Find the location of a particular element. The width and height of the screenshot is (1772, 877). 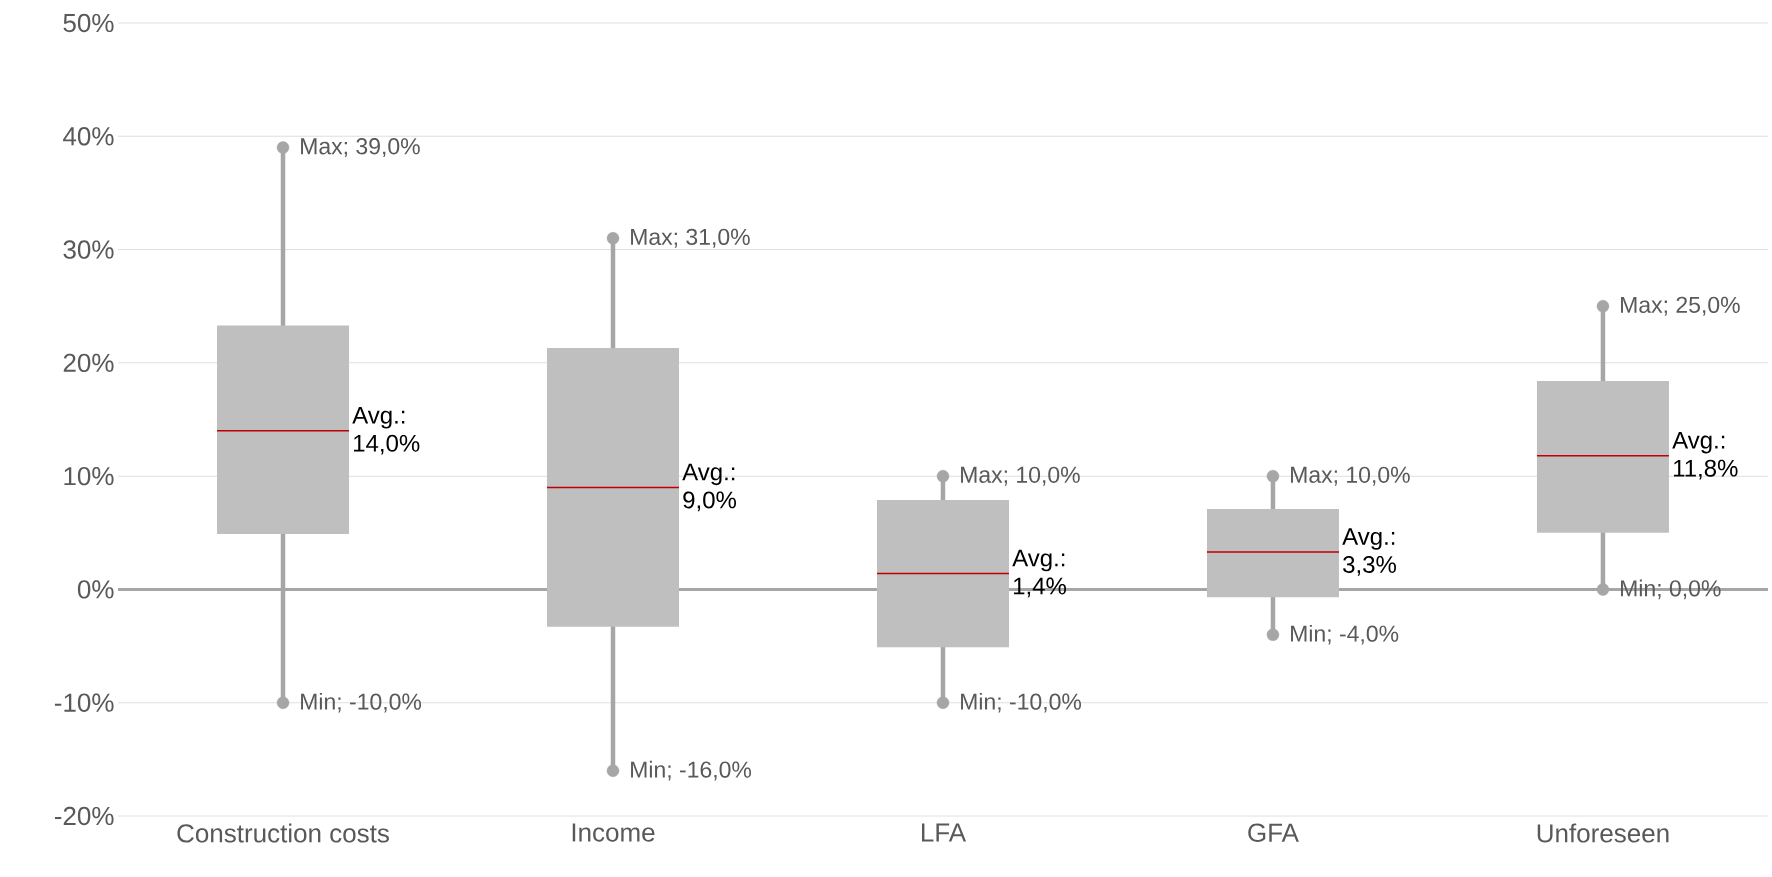

x-tick-label: Construction costs is located at coordinates (283, 833).